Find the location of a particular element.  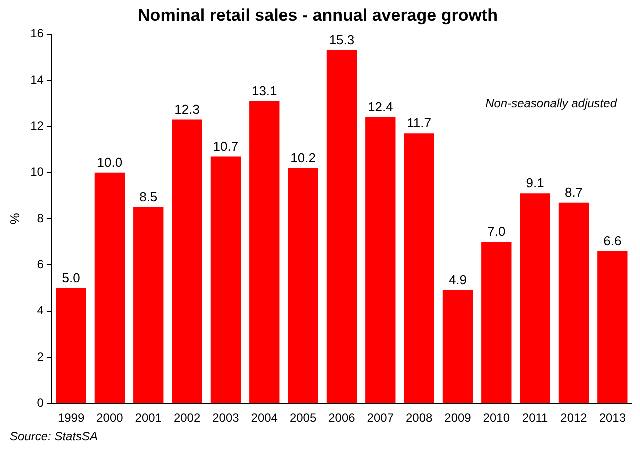

x-tick-label: 2012 is located at coordinates (574, 418).